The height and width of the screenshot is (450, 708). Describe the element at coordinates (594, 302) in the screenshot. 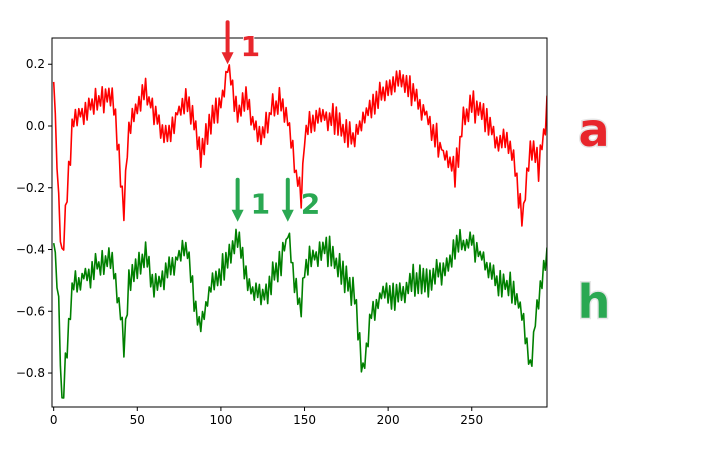

I see `series-side-label: h` at that location.